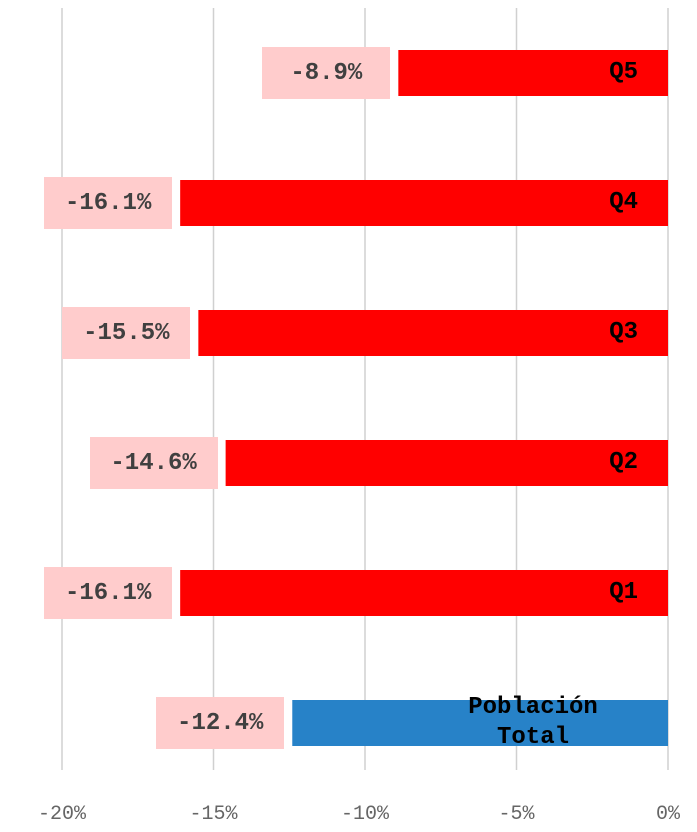 The image size is (697, 832). Describe the element at coordinates (667, 814) in the screenshot. I see `x-tick-label: 0%` at that location.